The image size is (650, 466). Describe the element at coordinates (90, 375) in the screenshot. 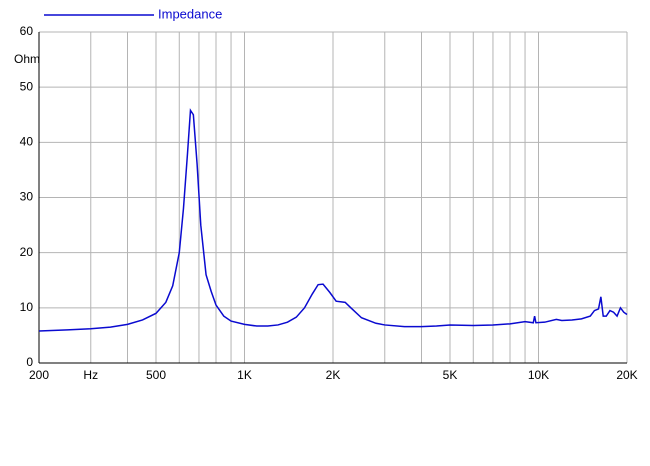

I see `x-tick-label: Hz` at that location.